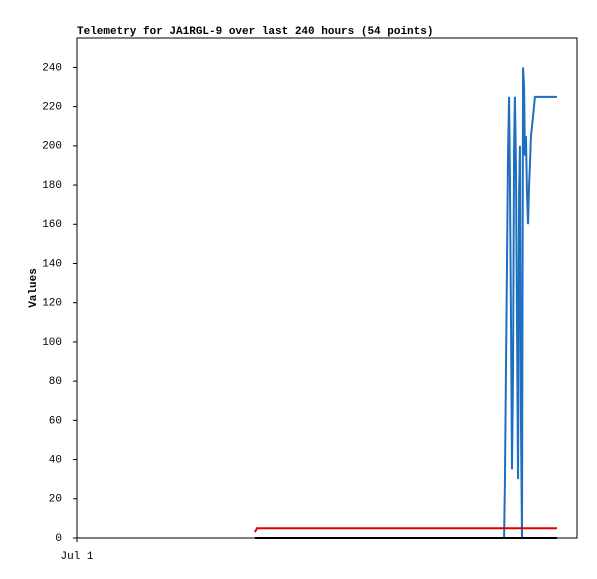  I want to click on y-tick-label: 220, so click(52, 108).